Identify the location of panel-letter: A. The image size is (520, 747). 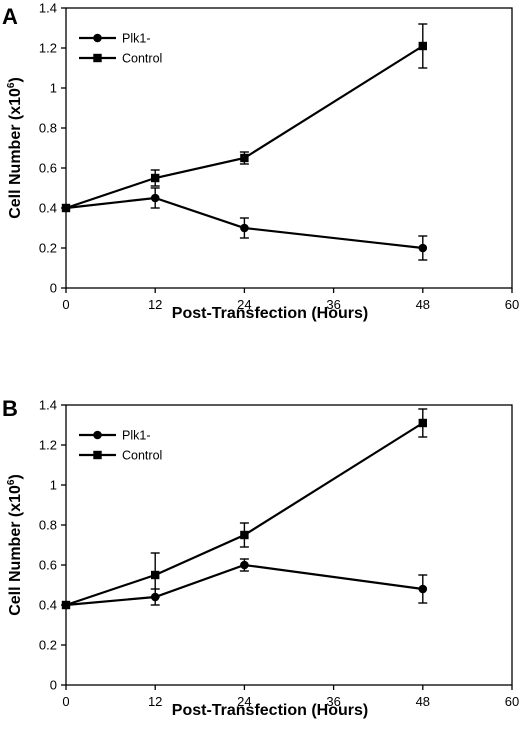
(10, 16).